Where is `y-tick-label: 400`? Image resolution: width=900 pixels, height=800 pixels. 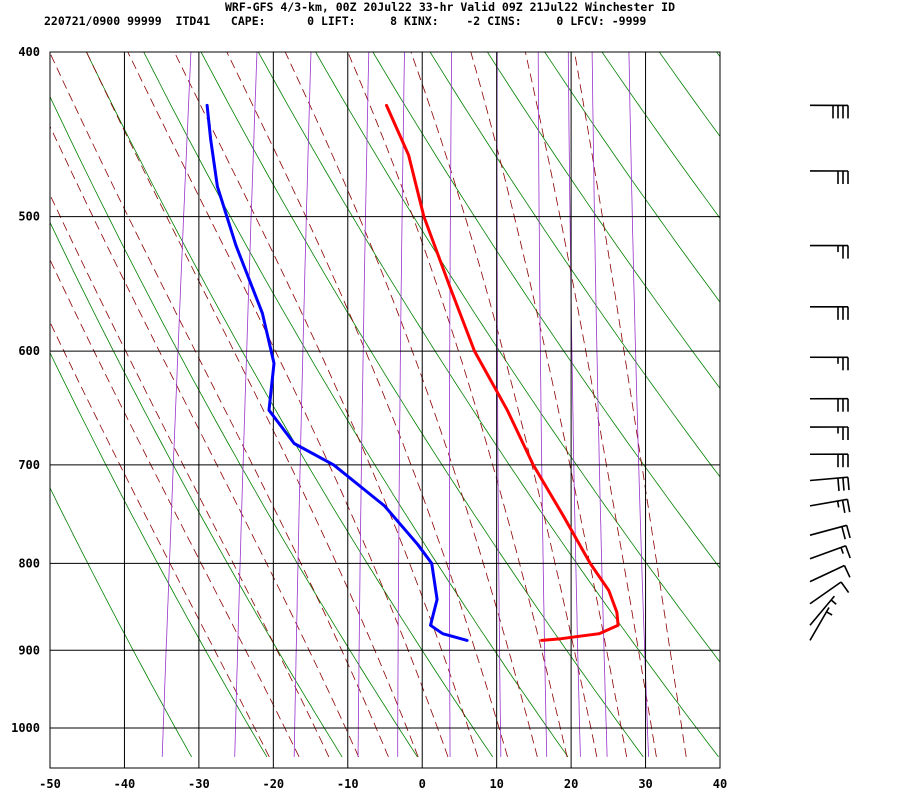 y-tick-label: 400 is located at coordinates (29, 52).